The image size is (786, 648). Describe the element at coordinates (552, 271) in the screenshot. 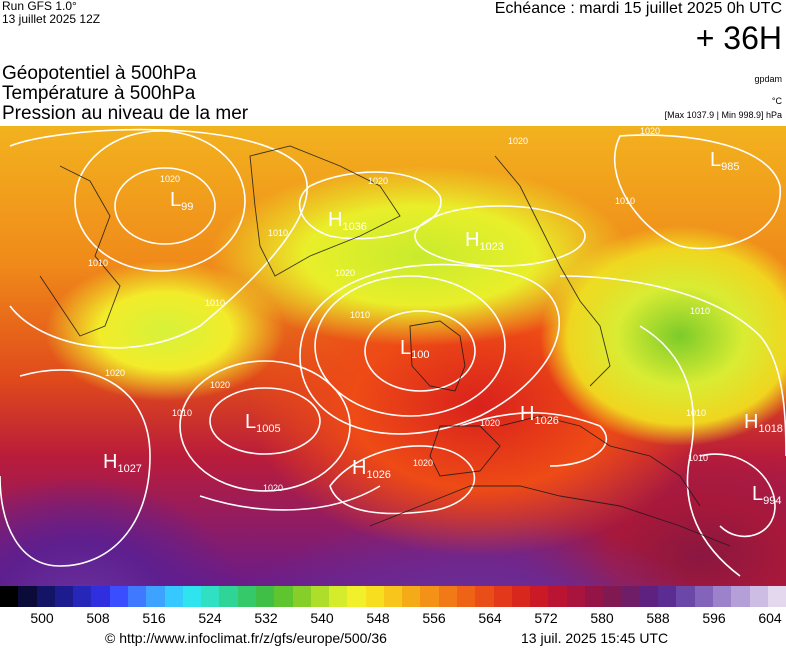

I see `coastline-scandinavia` at that location.